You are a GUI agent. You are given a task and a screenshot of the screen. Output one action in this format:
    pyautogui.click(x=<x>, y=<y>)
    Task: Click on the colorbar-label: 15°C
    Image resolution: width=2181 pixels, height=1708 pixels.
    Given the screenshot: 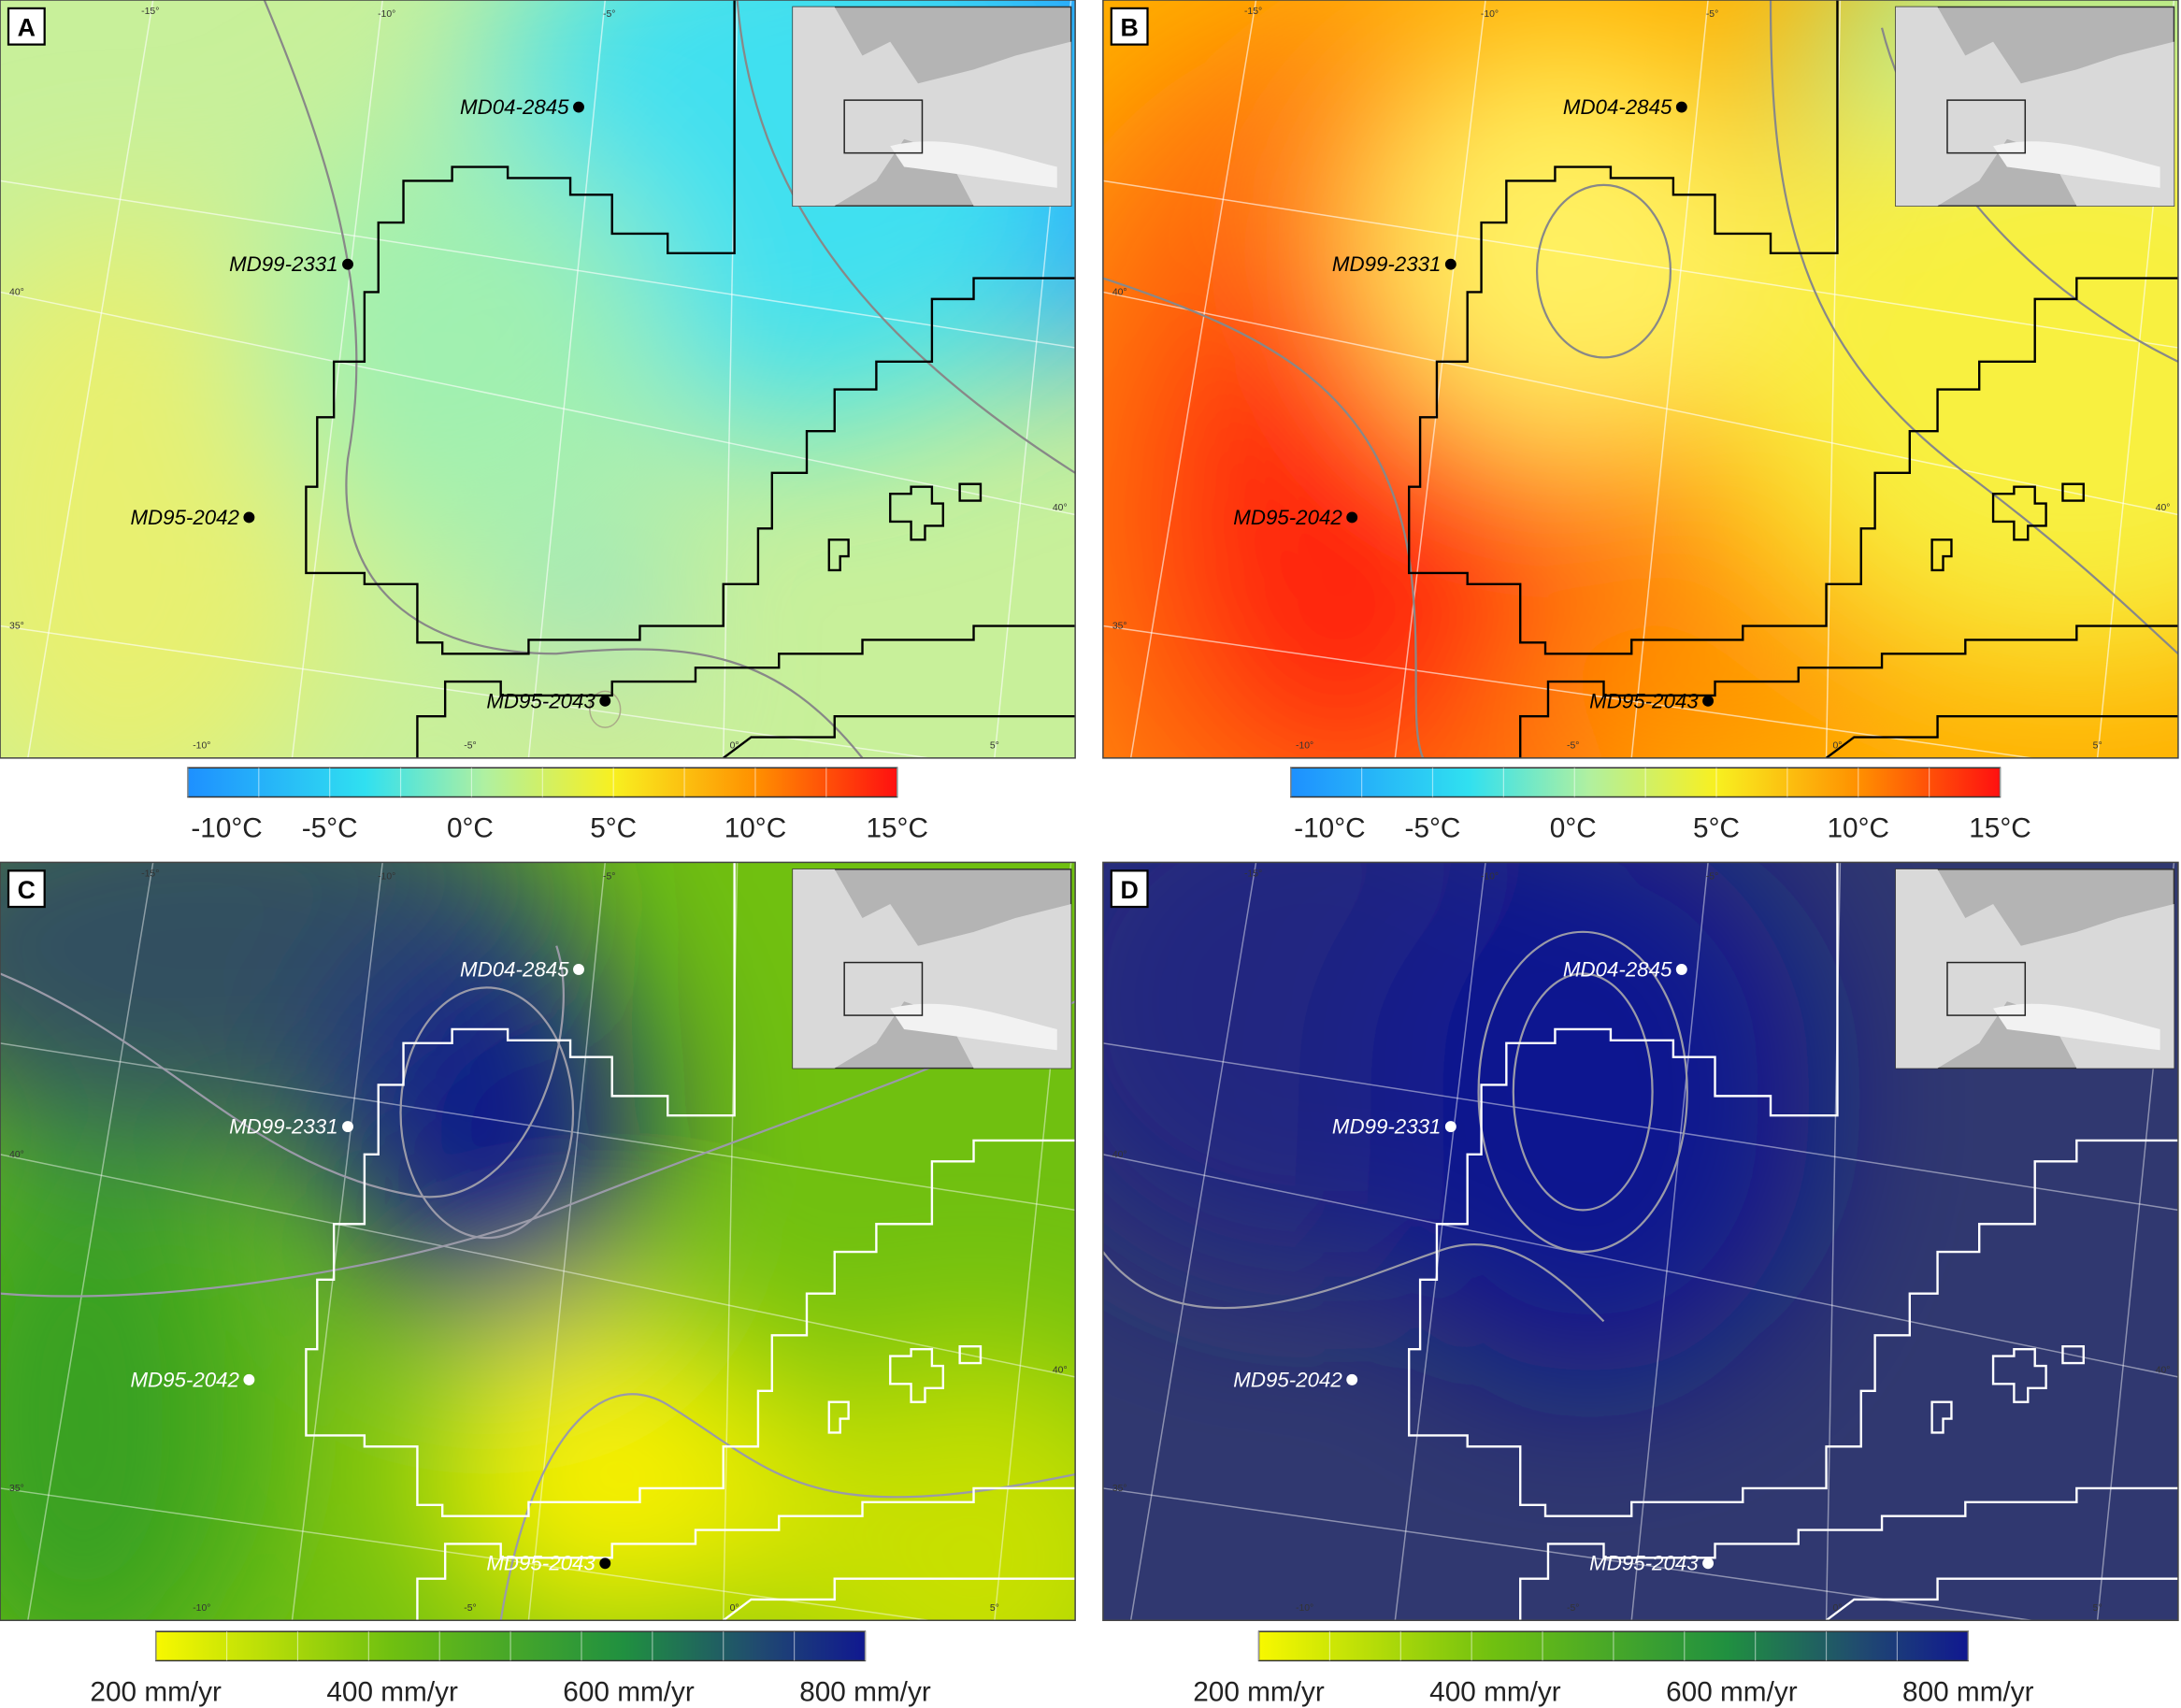 What is the action you would take?
    pyautogui.click(x=896, y=828)
    